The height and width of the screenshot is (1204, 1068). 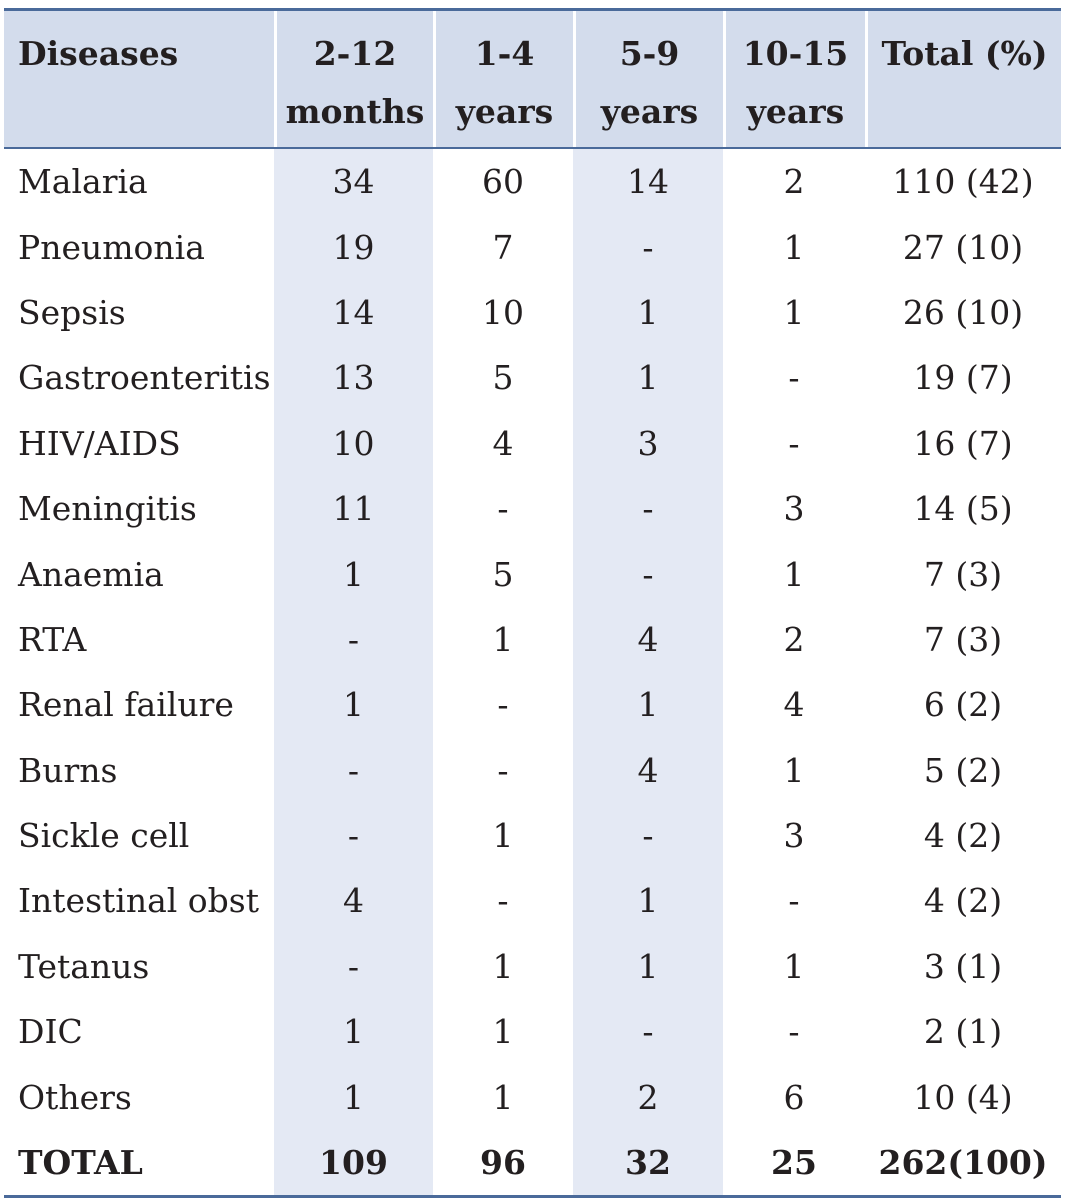 I want to click on header-cell: 1-4 years, so click(x=503, y=79).